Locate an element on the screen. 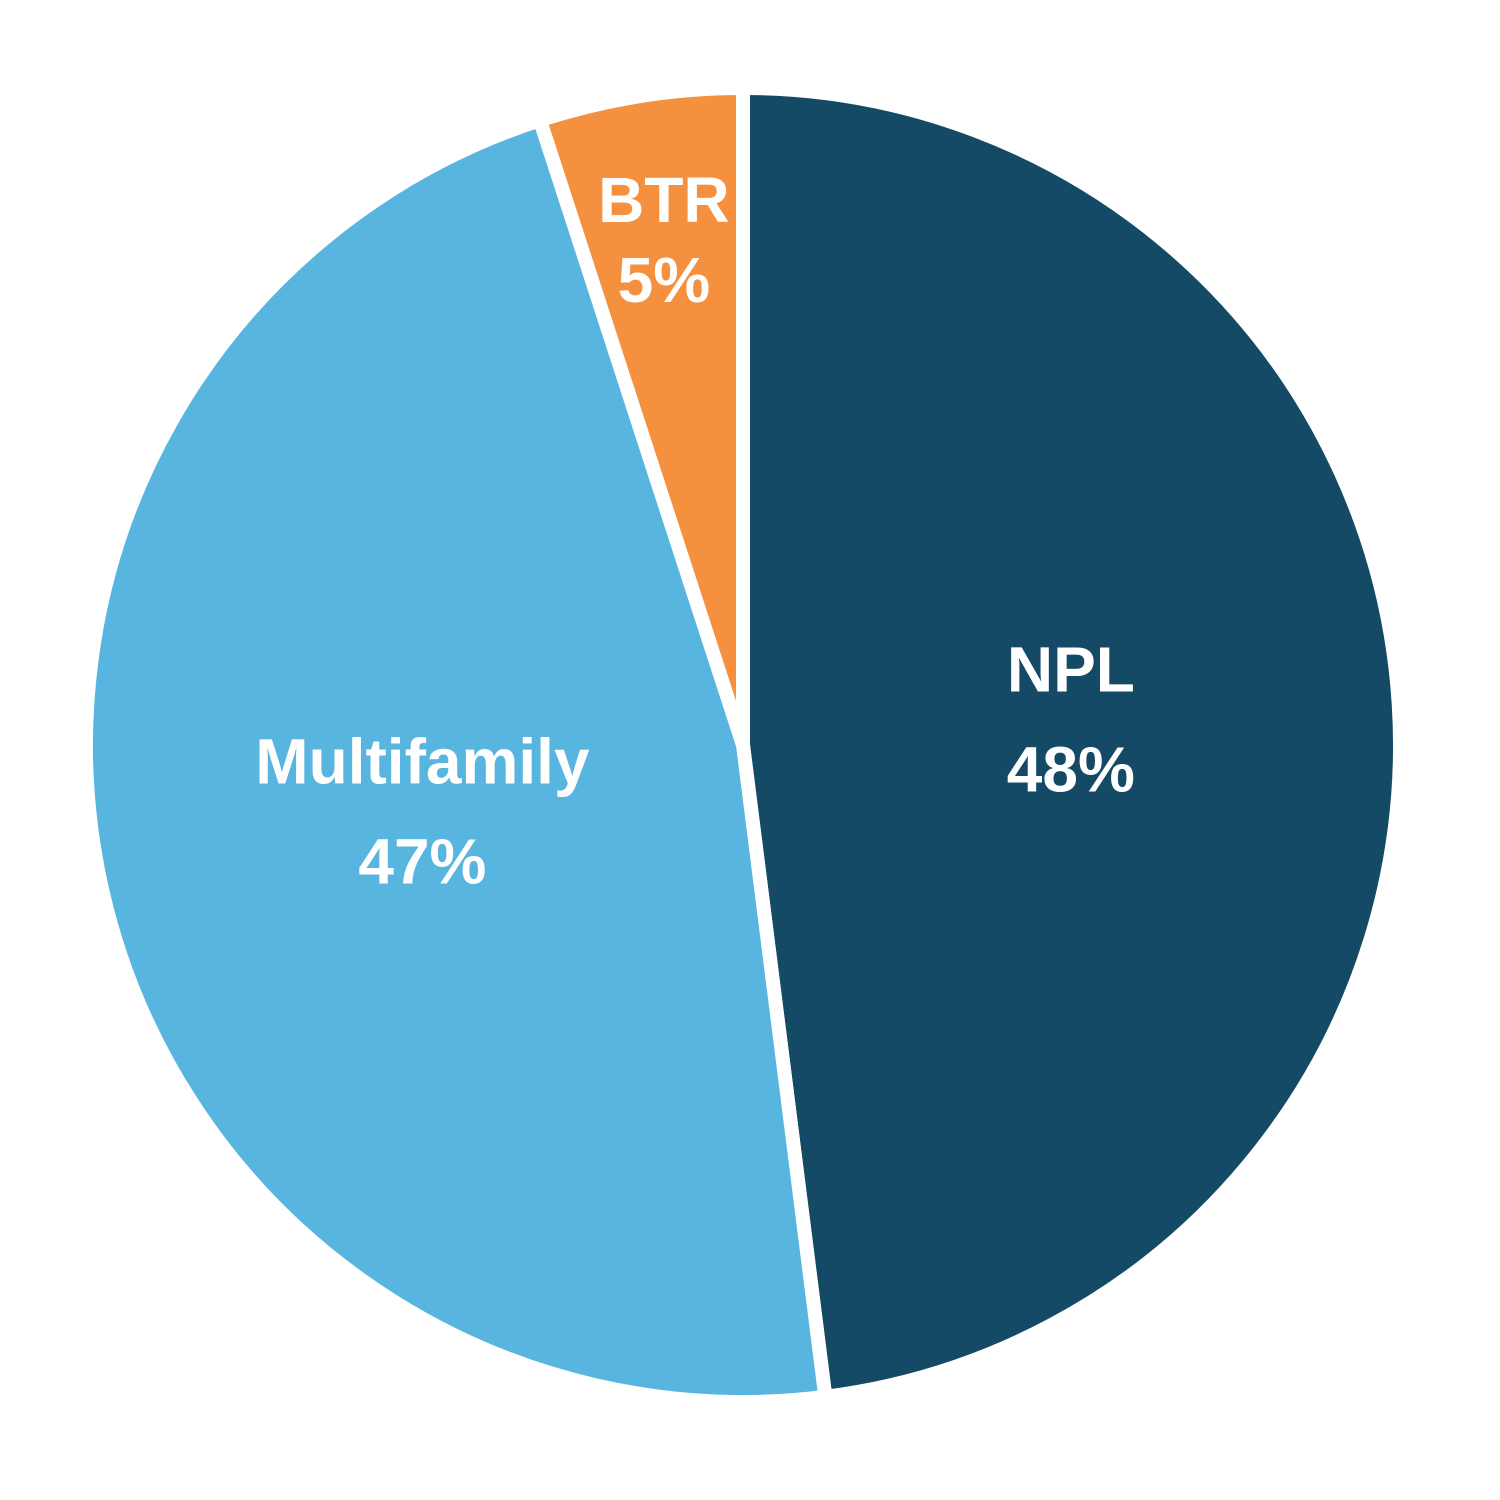  slice-label: NPL is located at coordinates (1071, 669).